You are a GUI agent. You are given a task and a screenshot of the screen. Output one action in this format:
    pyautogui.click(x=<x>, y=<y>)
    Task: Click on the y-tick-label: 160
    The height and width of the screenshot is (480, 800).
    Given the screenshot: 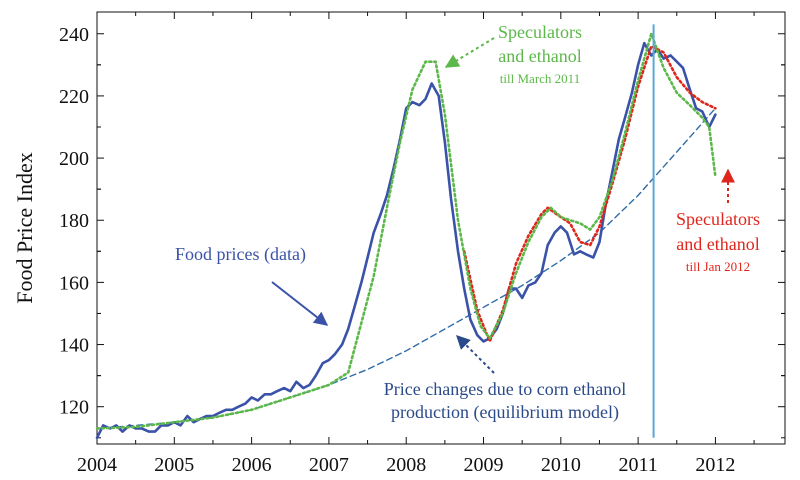 What is the action you would take?
    pyautogui.click(x=74, y=283)
    